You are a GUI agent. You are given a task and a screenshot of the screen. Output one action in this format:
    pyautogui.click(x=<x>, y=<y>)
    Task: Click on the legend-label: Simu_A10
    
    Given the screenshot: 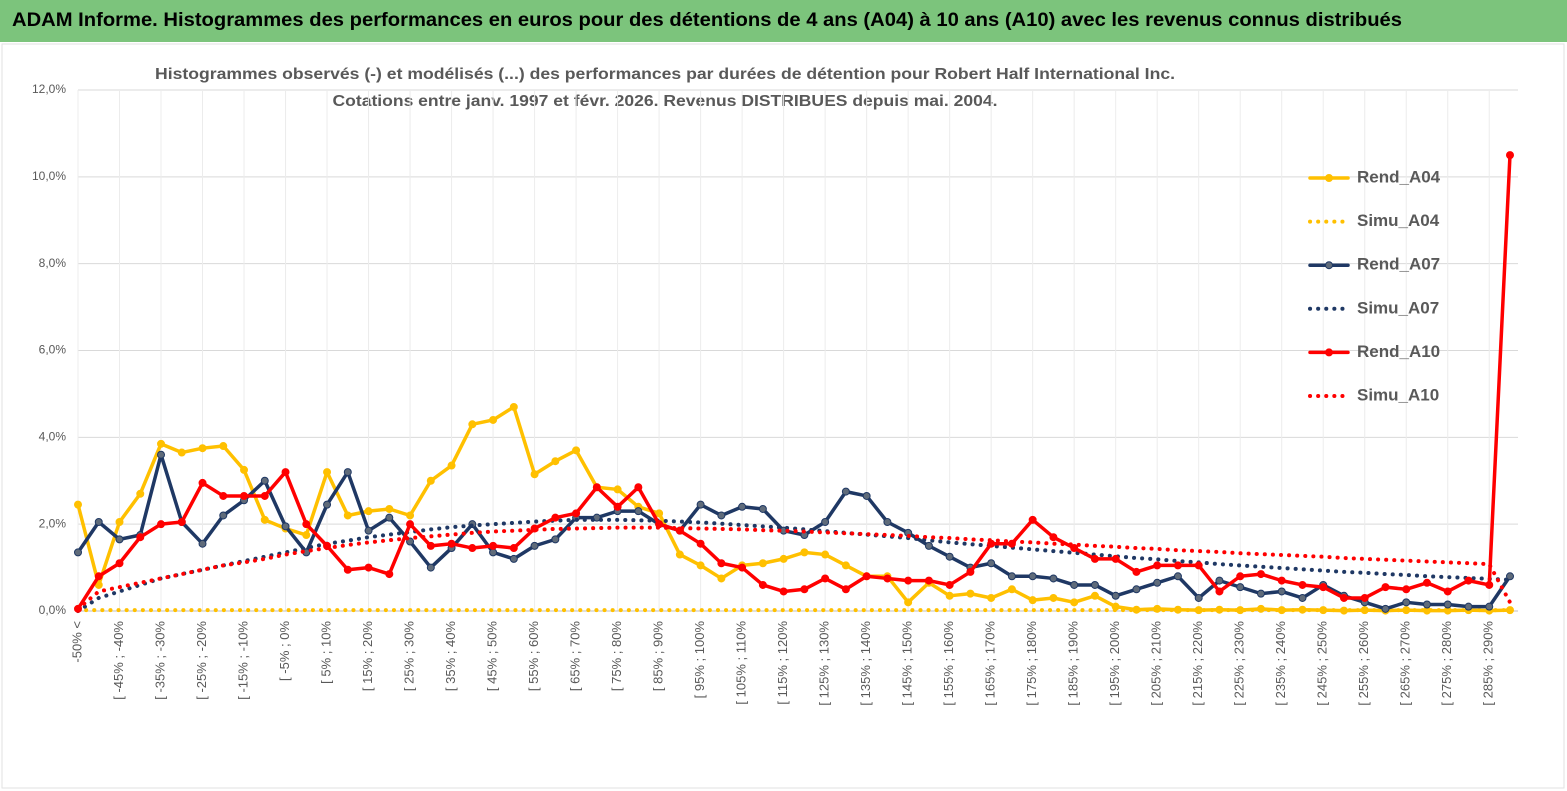 What is the action you would take?
    pyautogui.click(x=1398, y=394)
    